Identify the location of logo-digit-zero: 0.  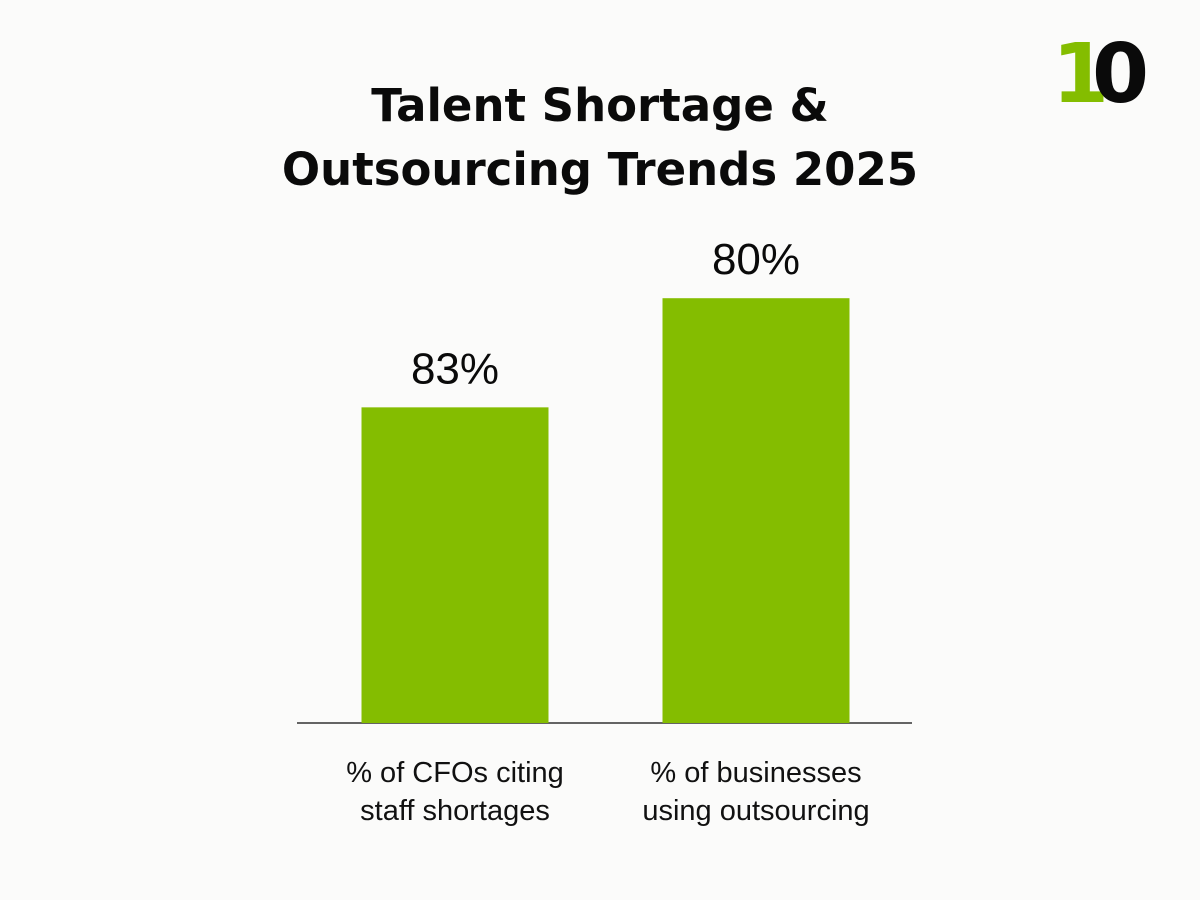
(1120, 72).